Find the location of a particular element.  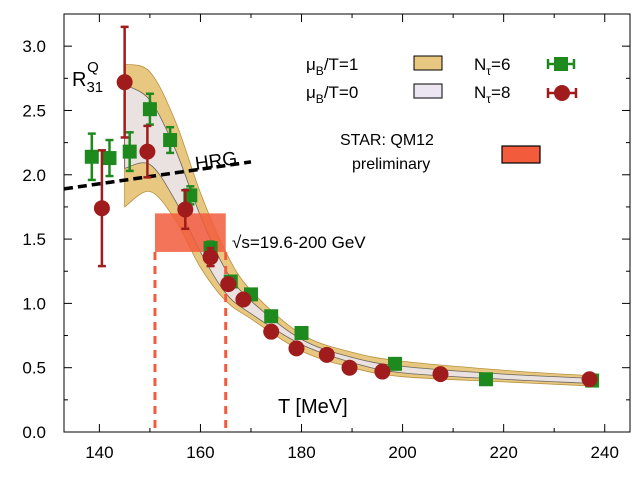

legend-ntau8: Nτ=8 is located at coordinates (526, 94).